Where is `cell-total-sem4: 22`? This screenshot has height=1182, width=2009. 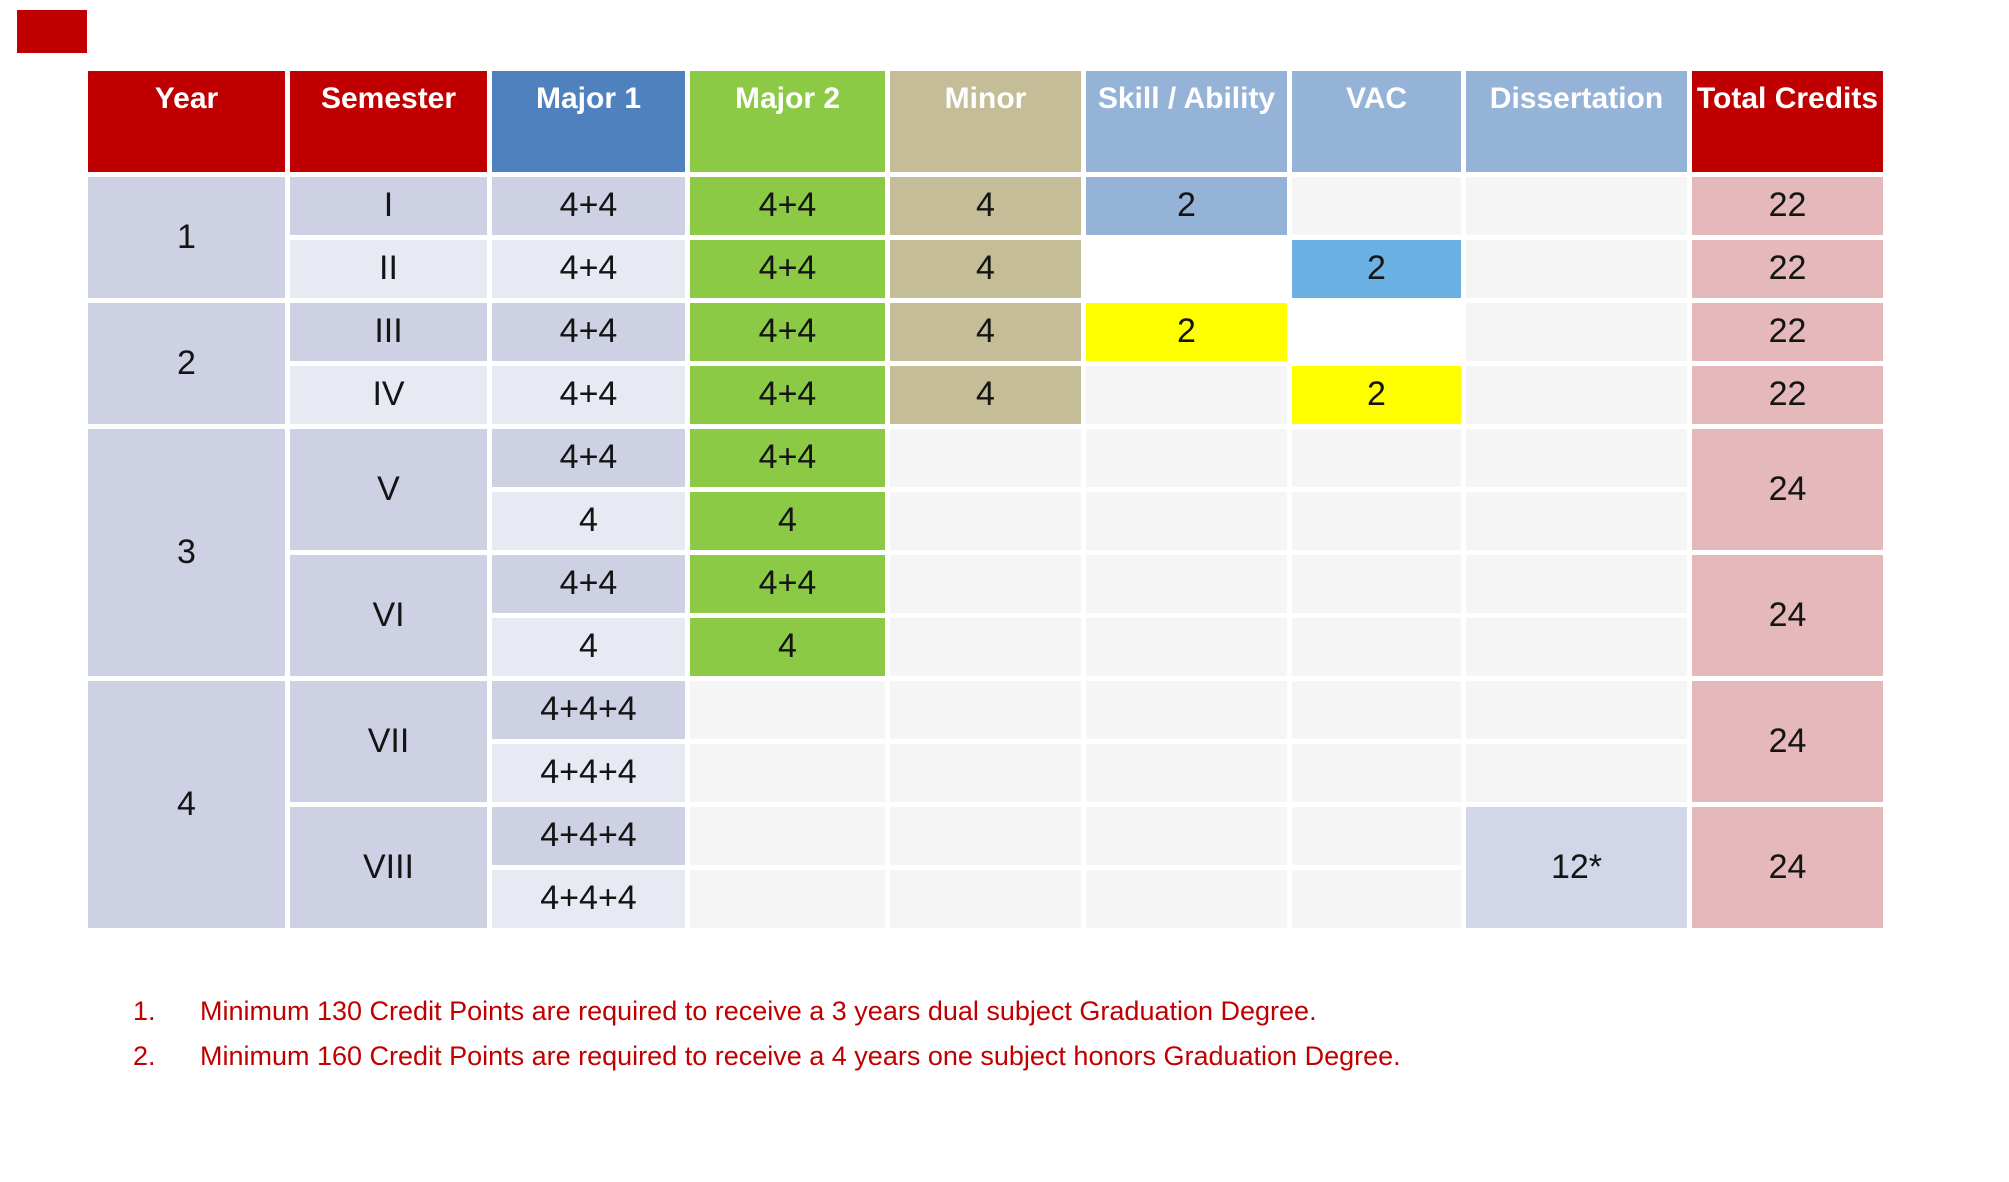
cell-total-sem4: 22 is located at coordinates (1787, 395).